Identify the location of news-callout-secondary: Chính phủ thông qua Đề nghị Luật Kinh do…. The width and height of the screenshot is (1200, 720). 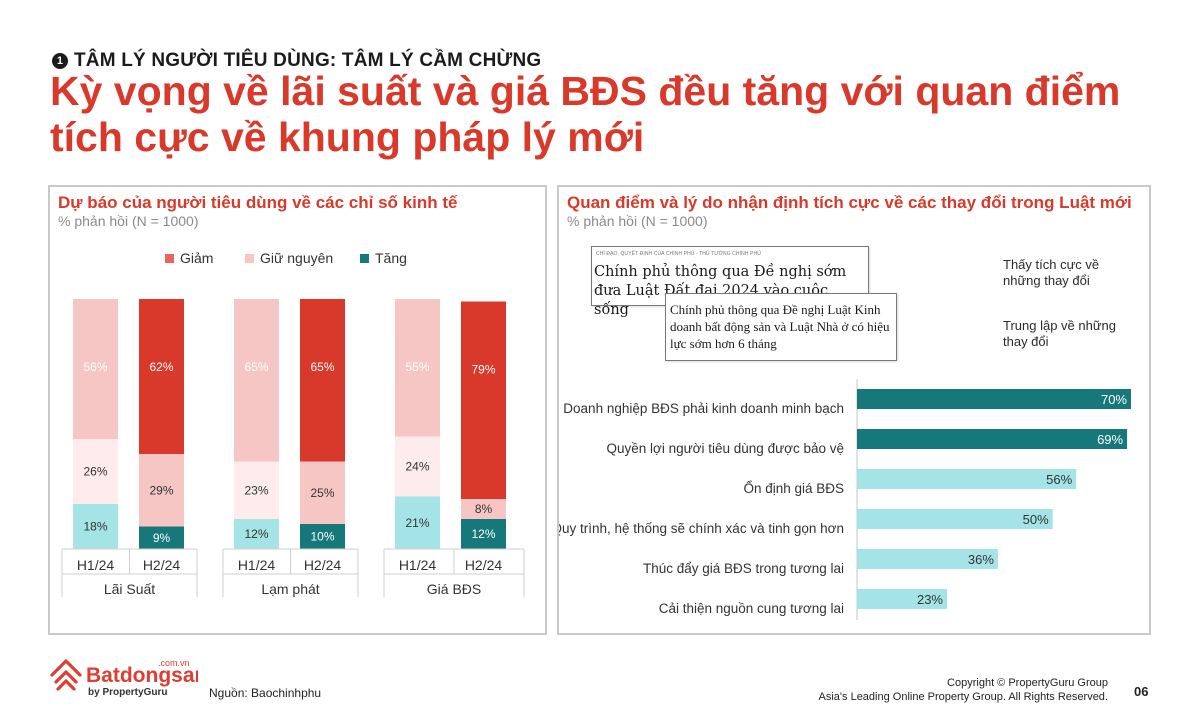
(781, 327).